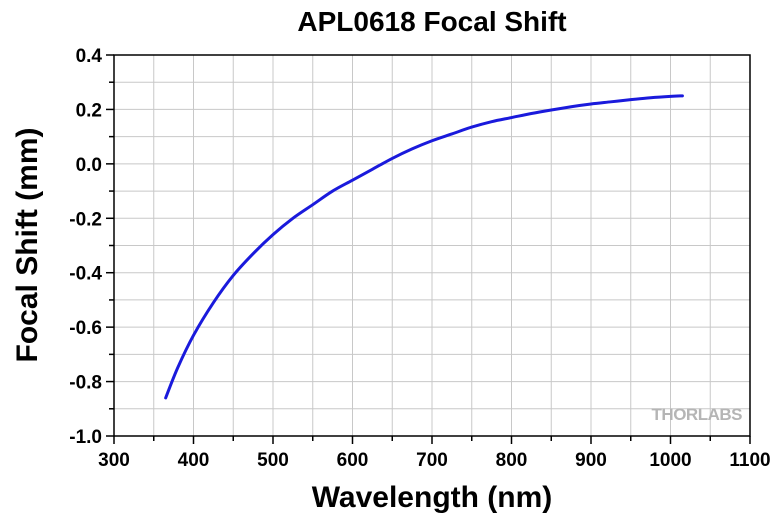 The image size is (780, 516). What do you see at coordinates (27, 244) in the screenshot?
I see `y-axis-label: Focal Shift (mm)` at bounding box center [27, 244].